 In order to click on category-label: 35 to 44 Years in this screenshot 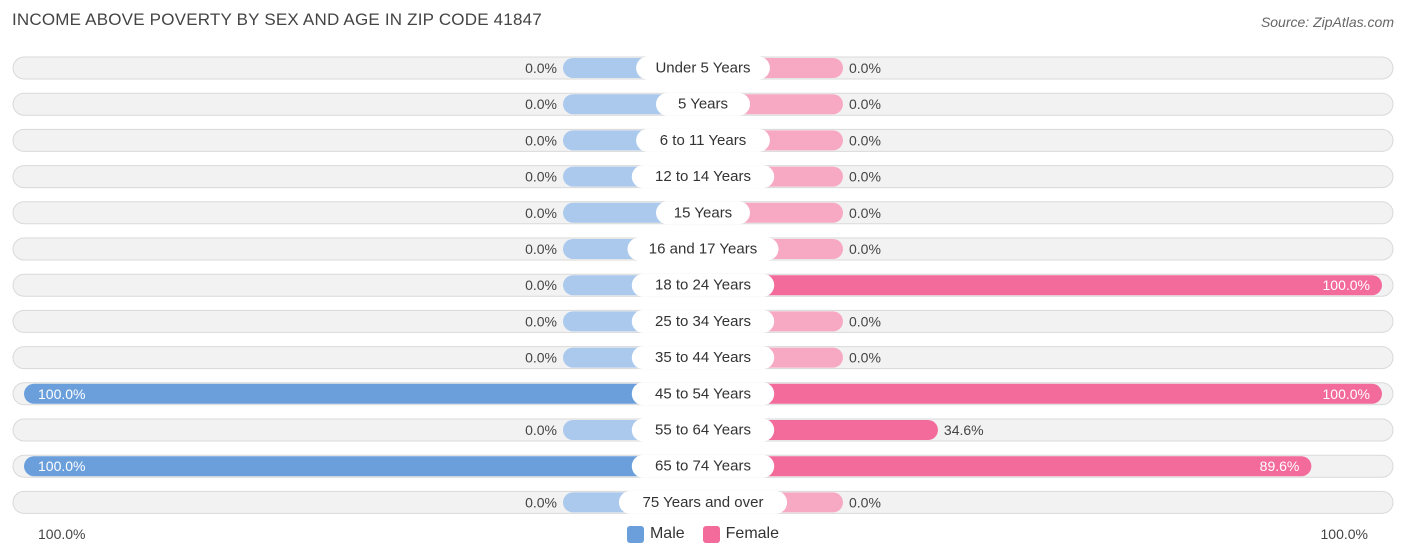, I will do `click(703, 357)`.